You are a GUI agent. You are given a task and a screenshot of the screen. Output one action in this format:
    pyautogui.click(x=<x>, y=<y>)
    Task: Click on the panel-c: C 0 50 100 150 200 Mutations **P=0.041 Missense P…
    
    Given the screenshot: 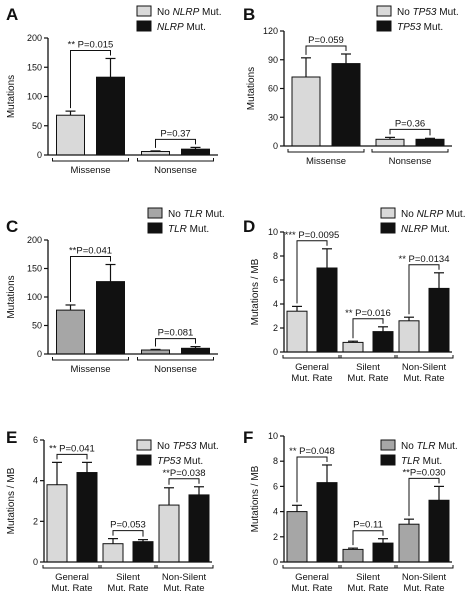 What is the action you would take?
    pyautogui.click(x=115, y=291)
    